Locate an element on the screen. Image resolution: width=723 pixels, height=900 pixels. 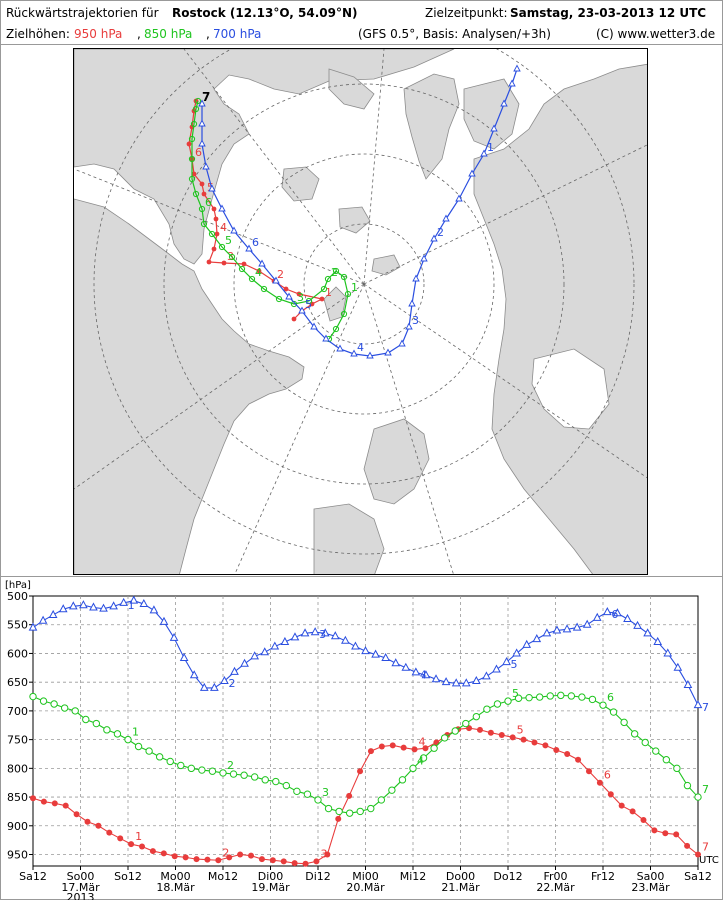
date-label: 18.Mär is located at coordinates (175, 887).